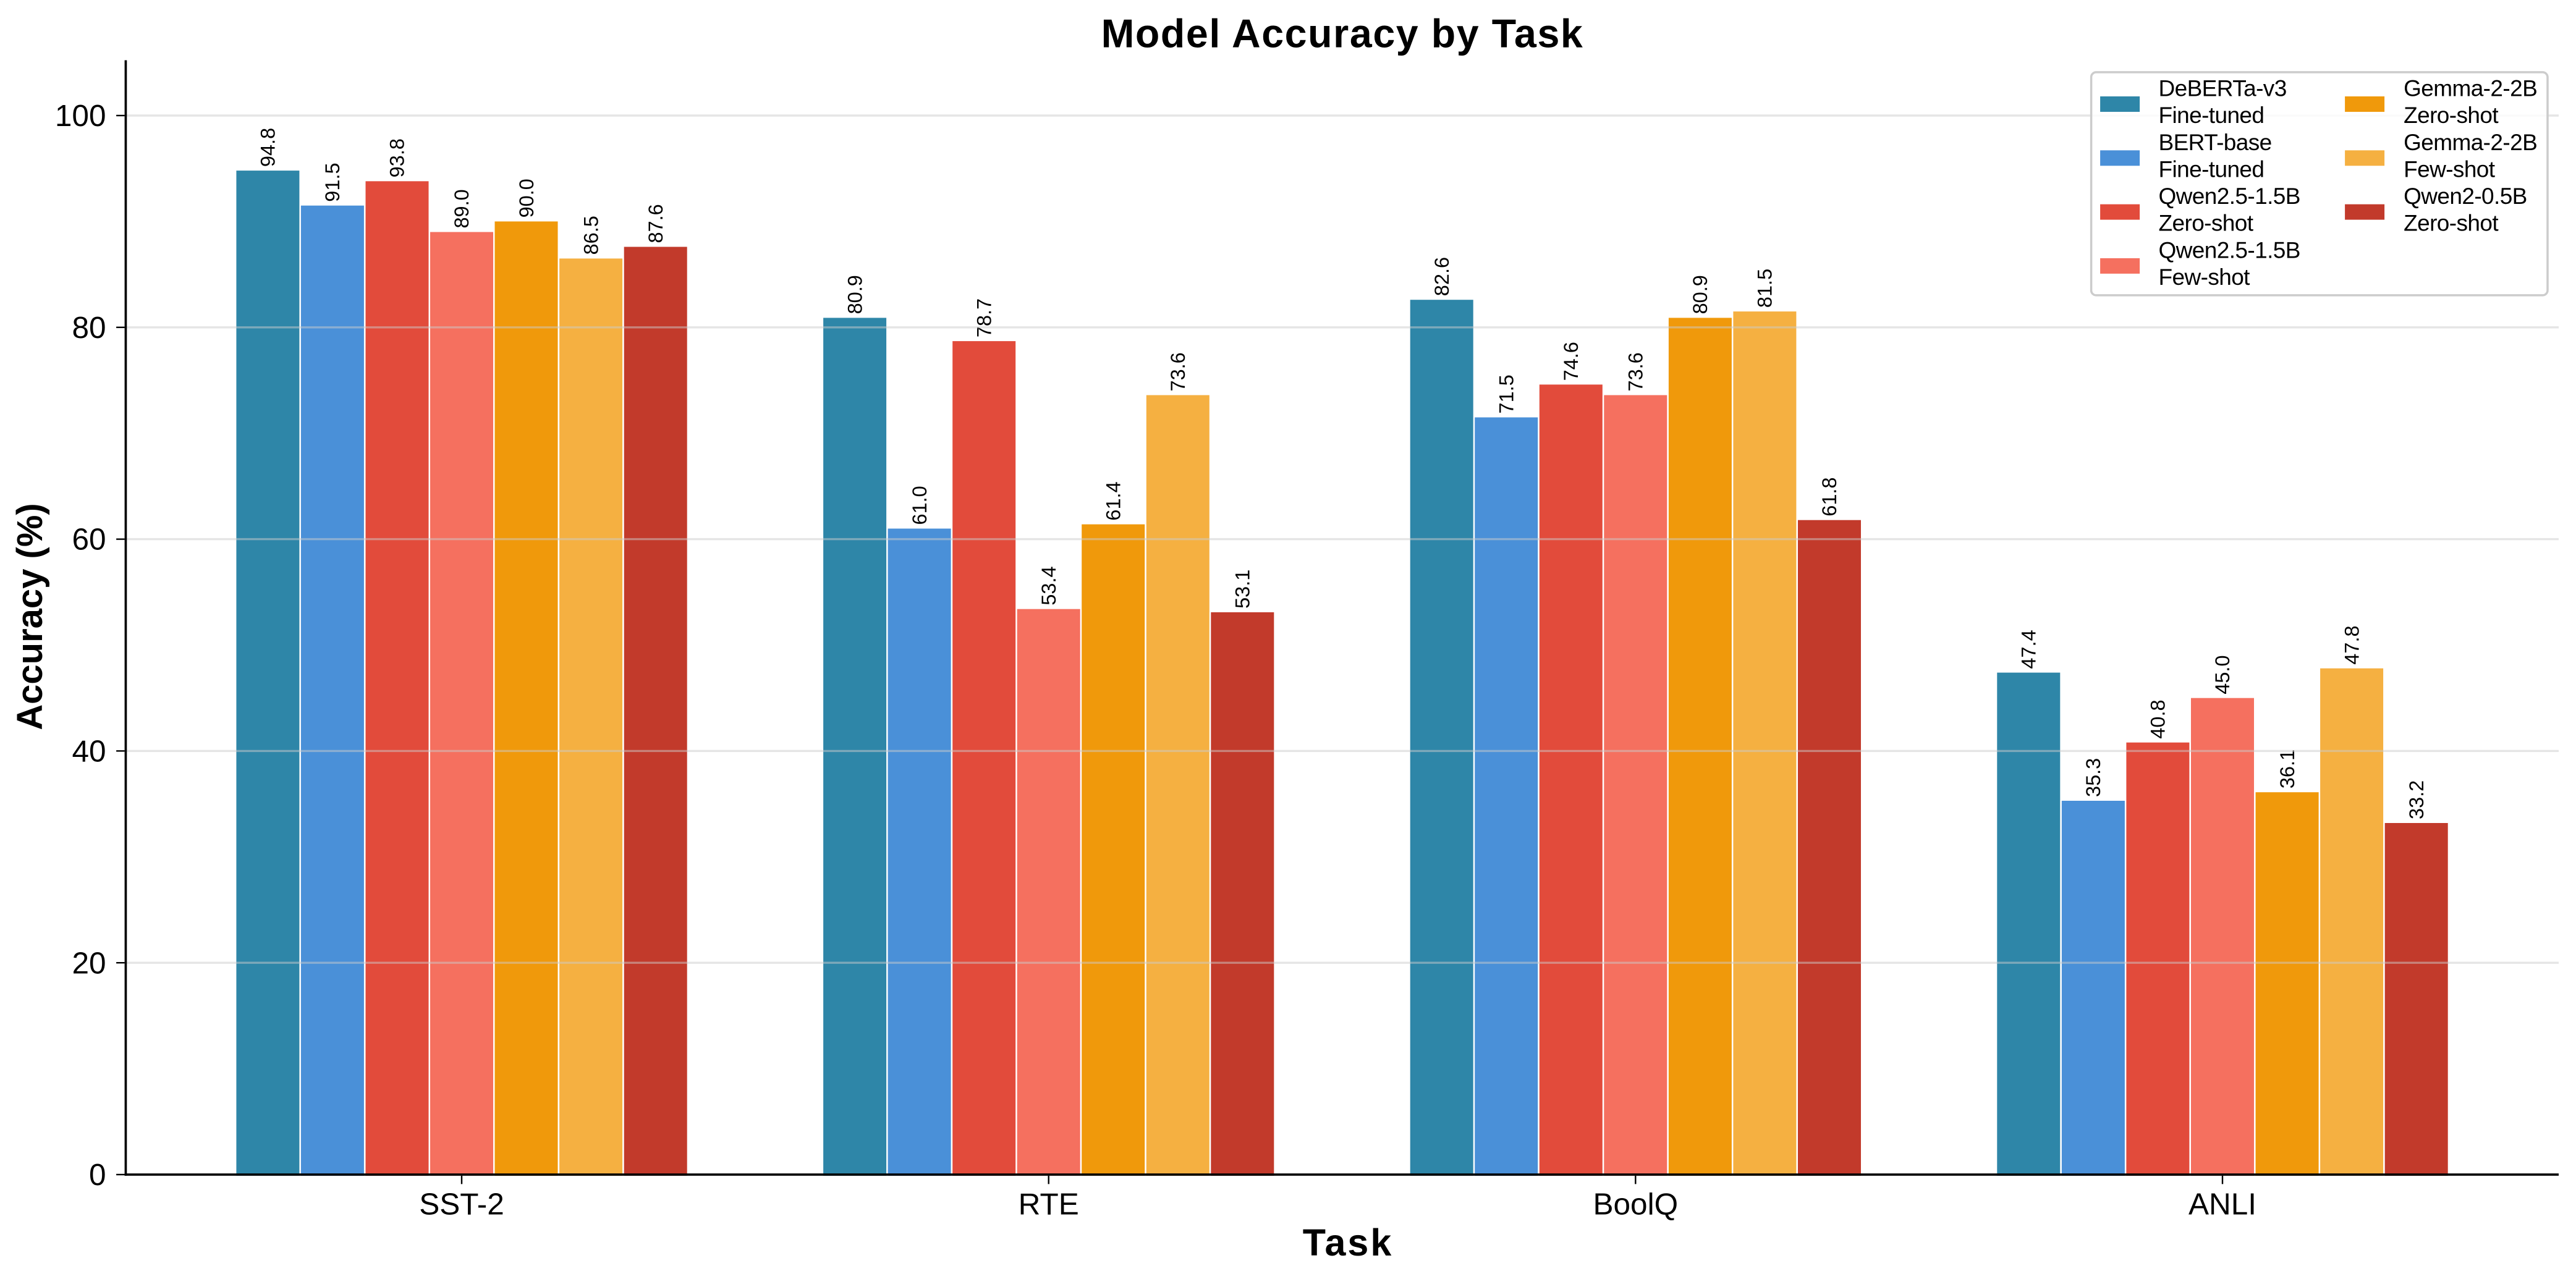  Describe the element at coordinates (1049, 585) in the screenshot. I see `svg-text: 53.4` at that location.